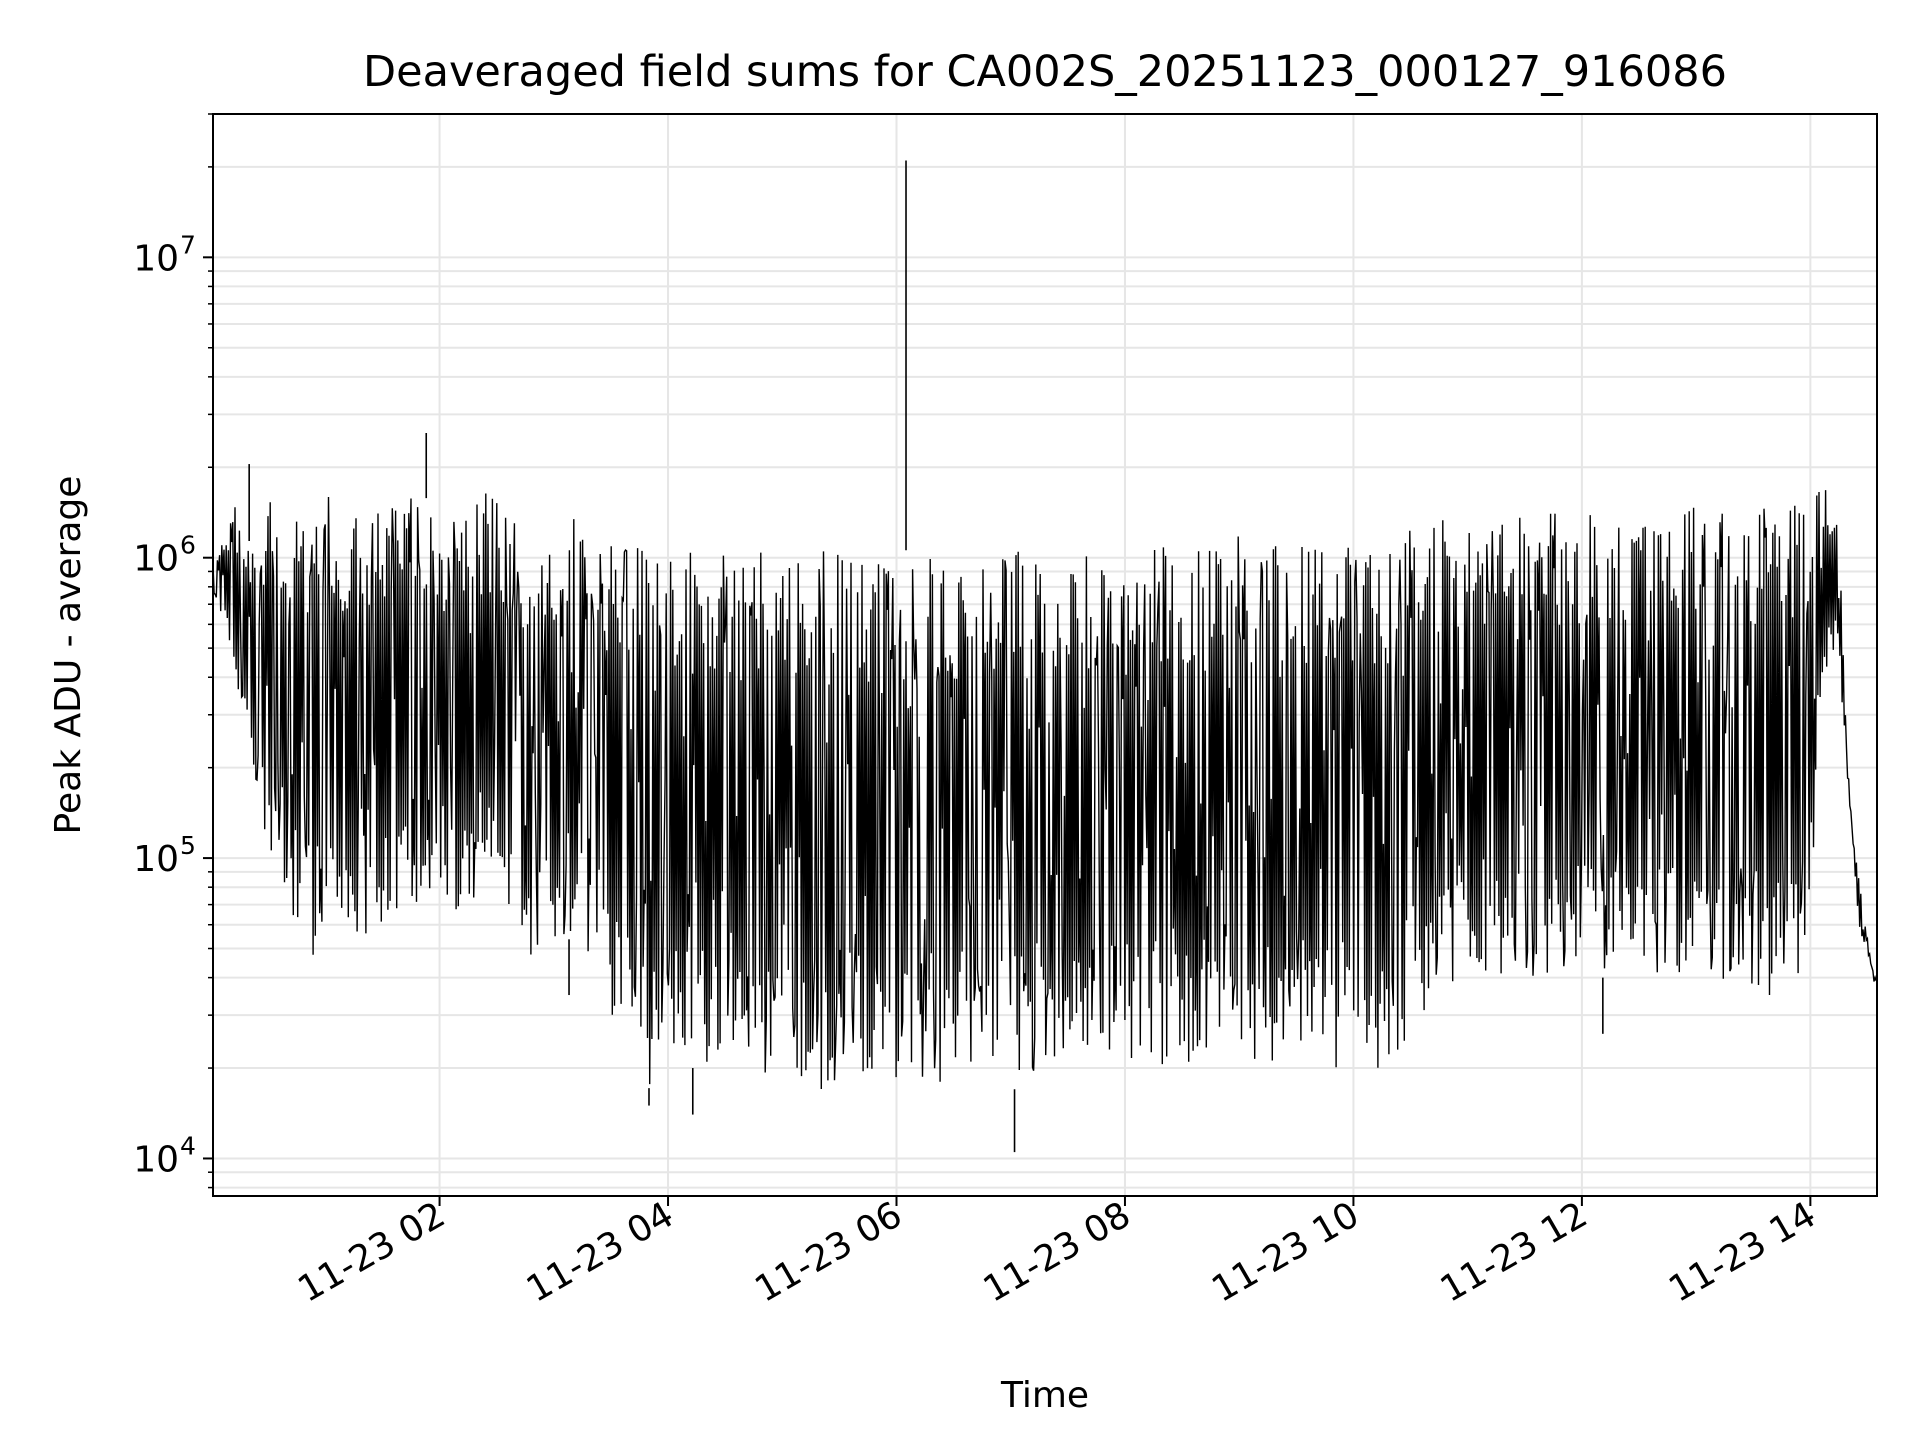 The image size is (1920, 1440). Describe the element at coordinates (188, 845) in the screenshot. I see `y-tick-exponent: 5` at that location.